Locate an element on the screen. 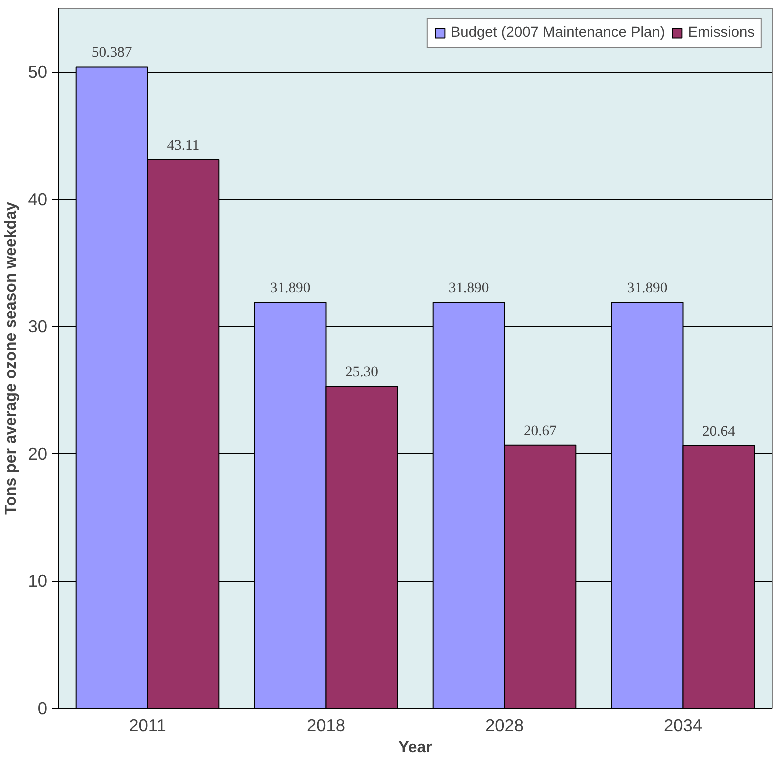 Image resolution: width=780 pixels, height=759 pixels. data-label: 50.387 is located at coordinates (112, 53).